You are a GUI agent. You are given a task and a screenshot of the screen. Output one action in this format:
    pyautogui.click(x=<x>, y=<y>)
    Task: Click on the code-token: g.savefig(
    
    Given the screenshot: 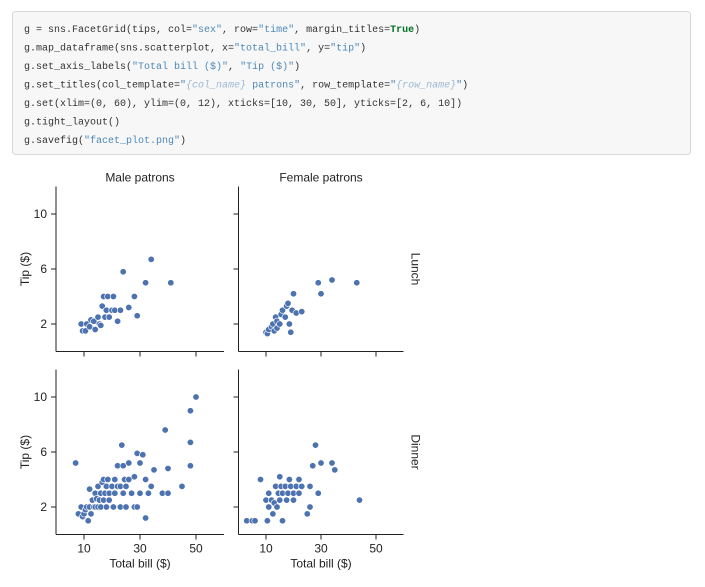 What is the action you would take?
    pyautogui.click(x=54, y=141)
    